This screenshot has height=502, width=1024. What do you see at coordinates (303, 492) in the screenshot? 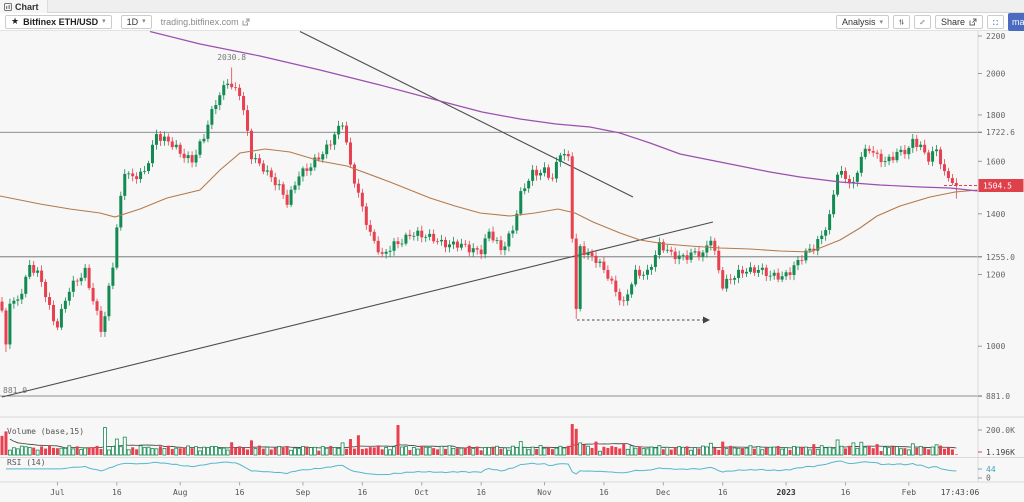
I see `time-axis-label: Sep` at bounding box center [303, 492].